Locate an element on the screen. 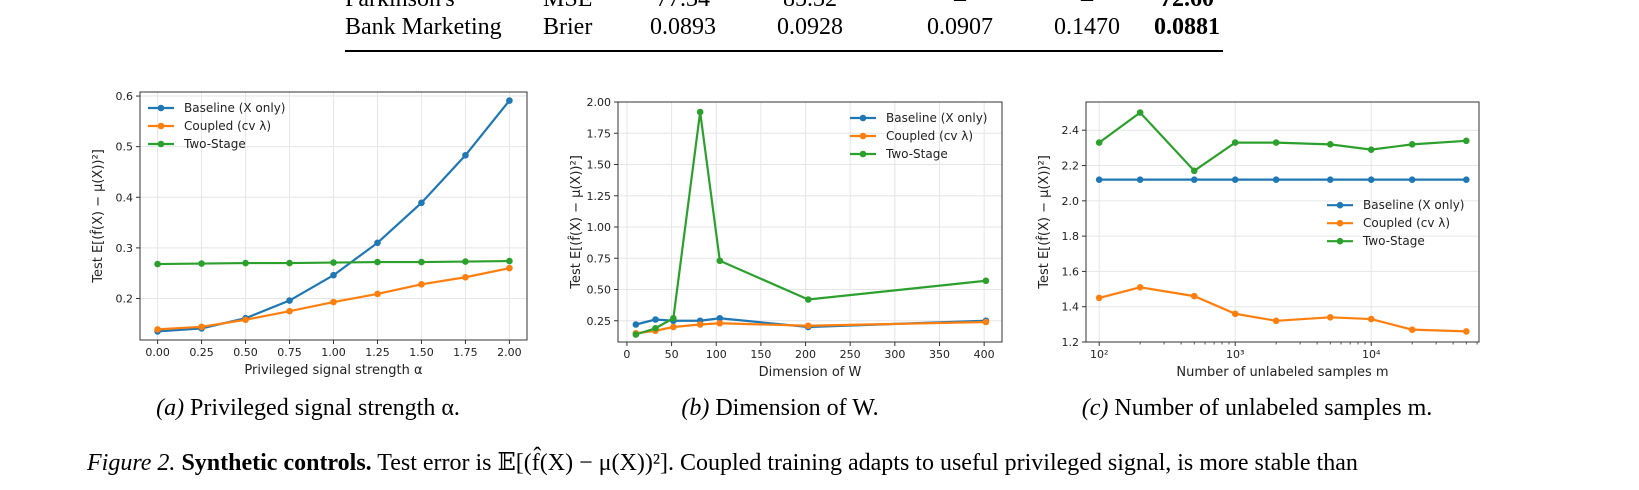 The height and width of the screenshot is (490, 1639). legend-label: Baseline (X only) is located at coordinates (234, 108).